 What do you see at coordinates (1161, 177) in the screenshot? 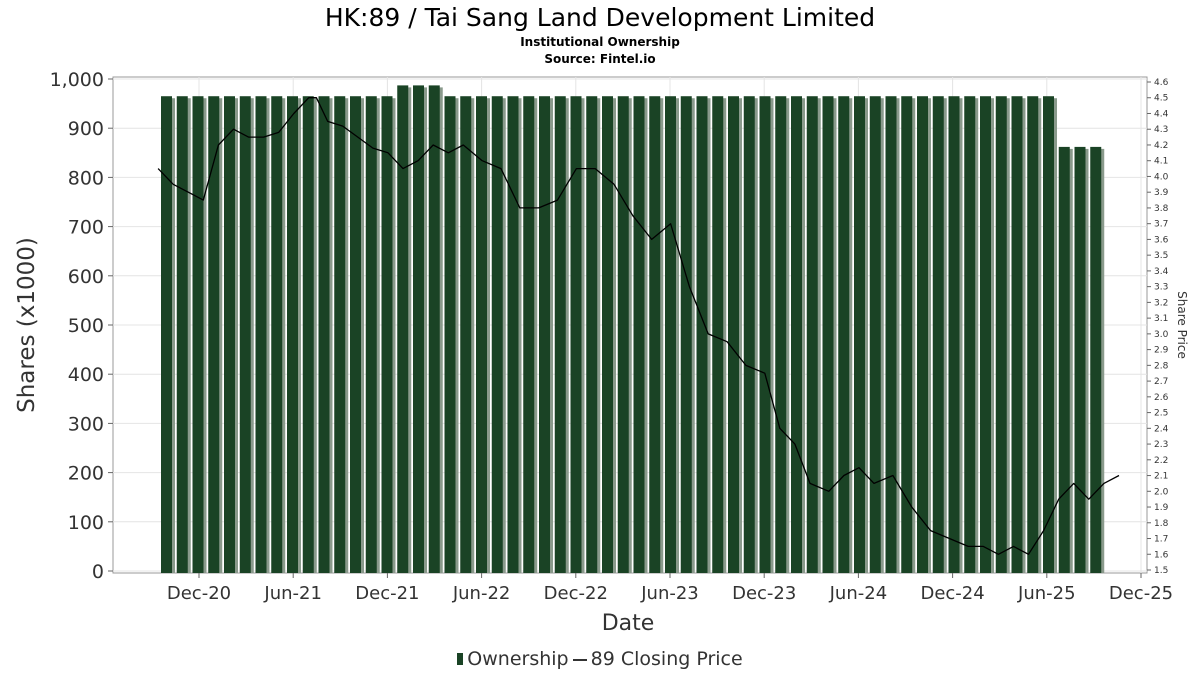
I see `y2-tick-label: 4.0` at bounding box center [1161, 177].